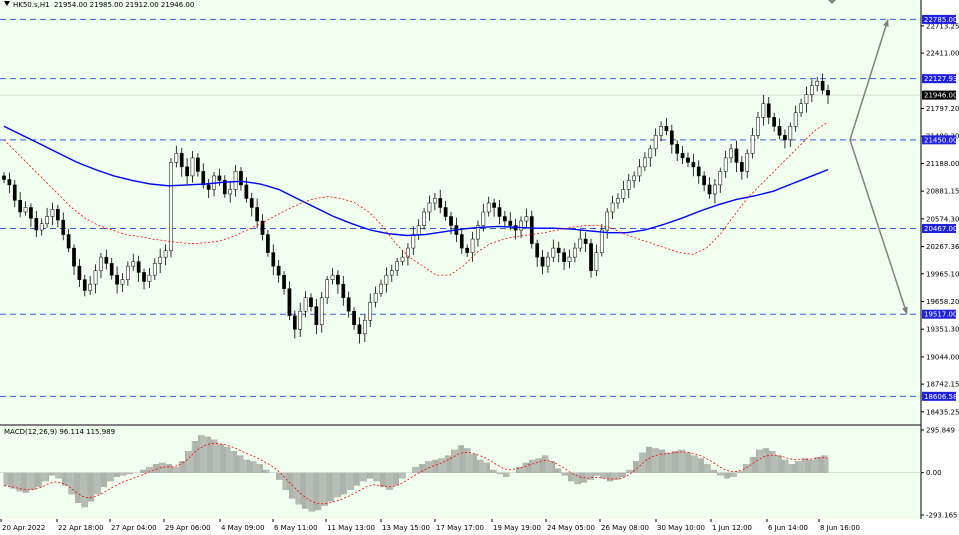 The image size is (959, 535). Describe the element at coordinates (886, 23) in the screenshot. I see `projection-arrow-up-head` at that location.